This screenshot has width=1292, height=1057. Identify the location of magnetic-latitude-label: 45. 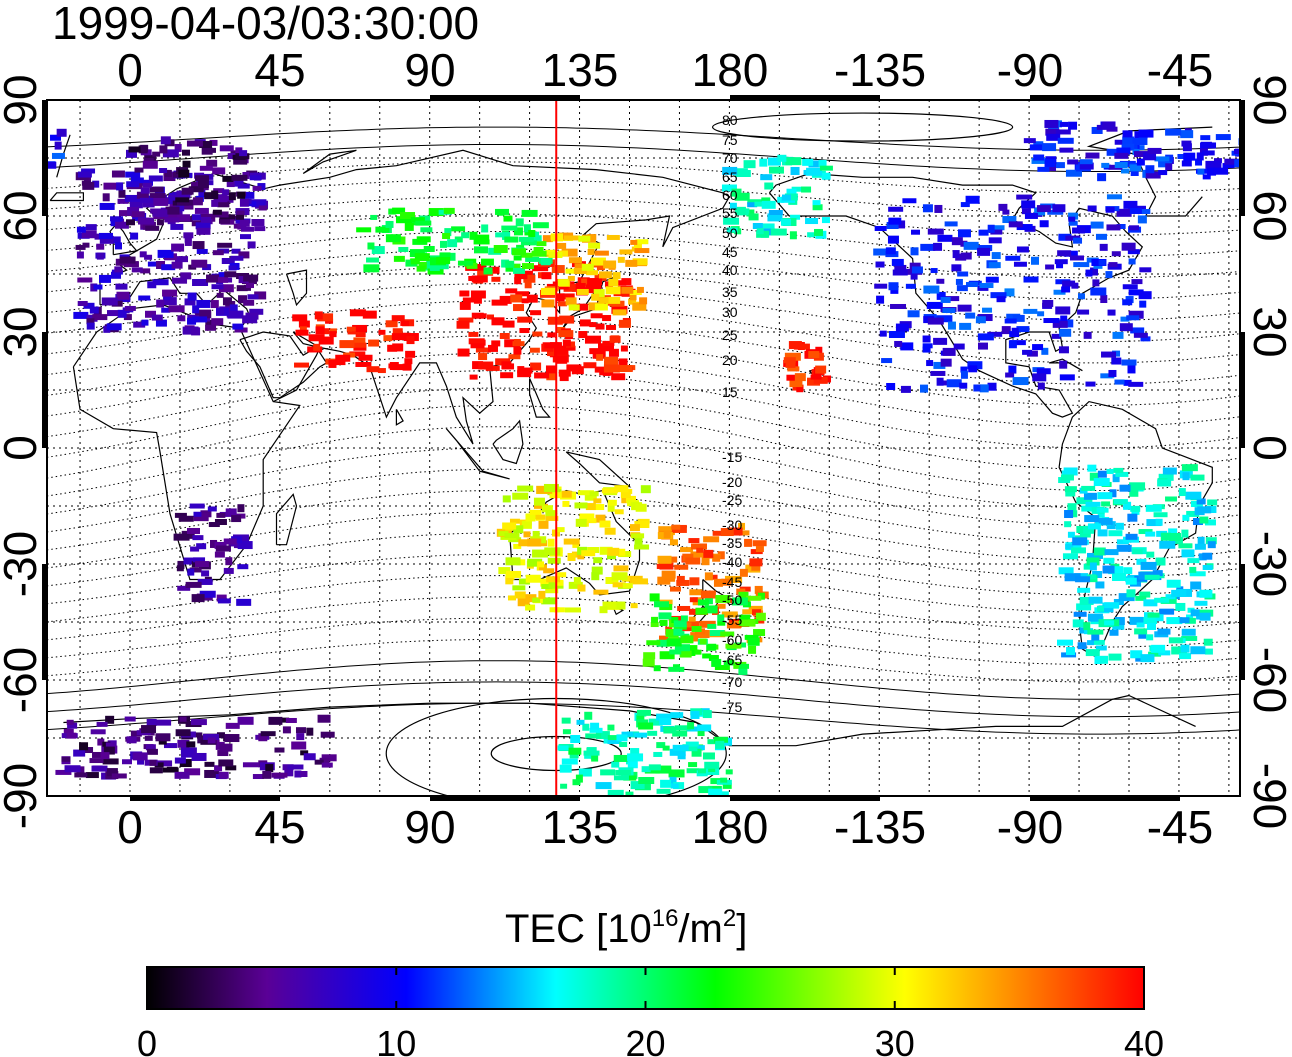
(730, 252).